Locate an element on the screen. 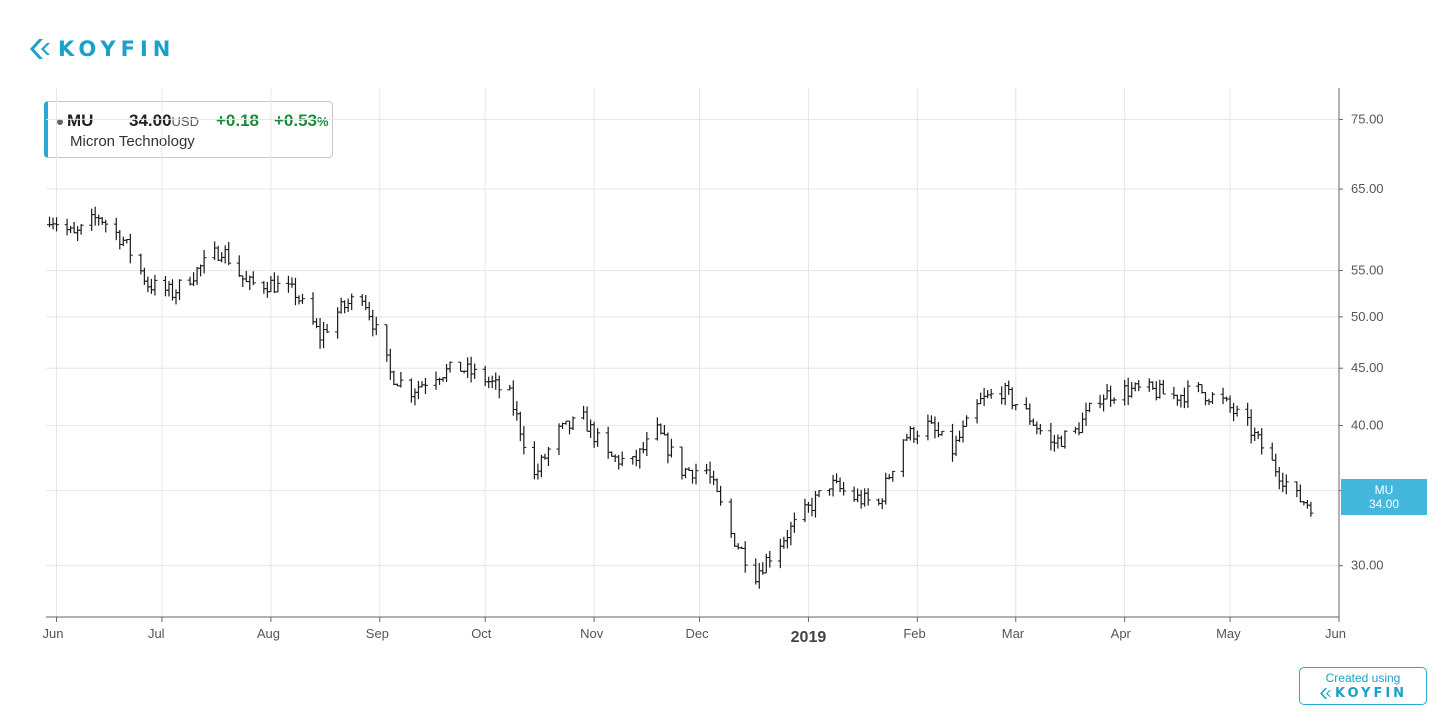 The height and width of the screenshot is (728, 1456). x-tick-label: Aug is located at coordinates (268, 633).